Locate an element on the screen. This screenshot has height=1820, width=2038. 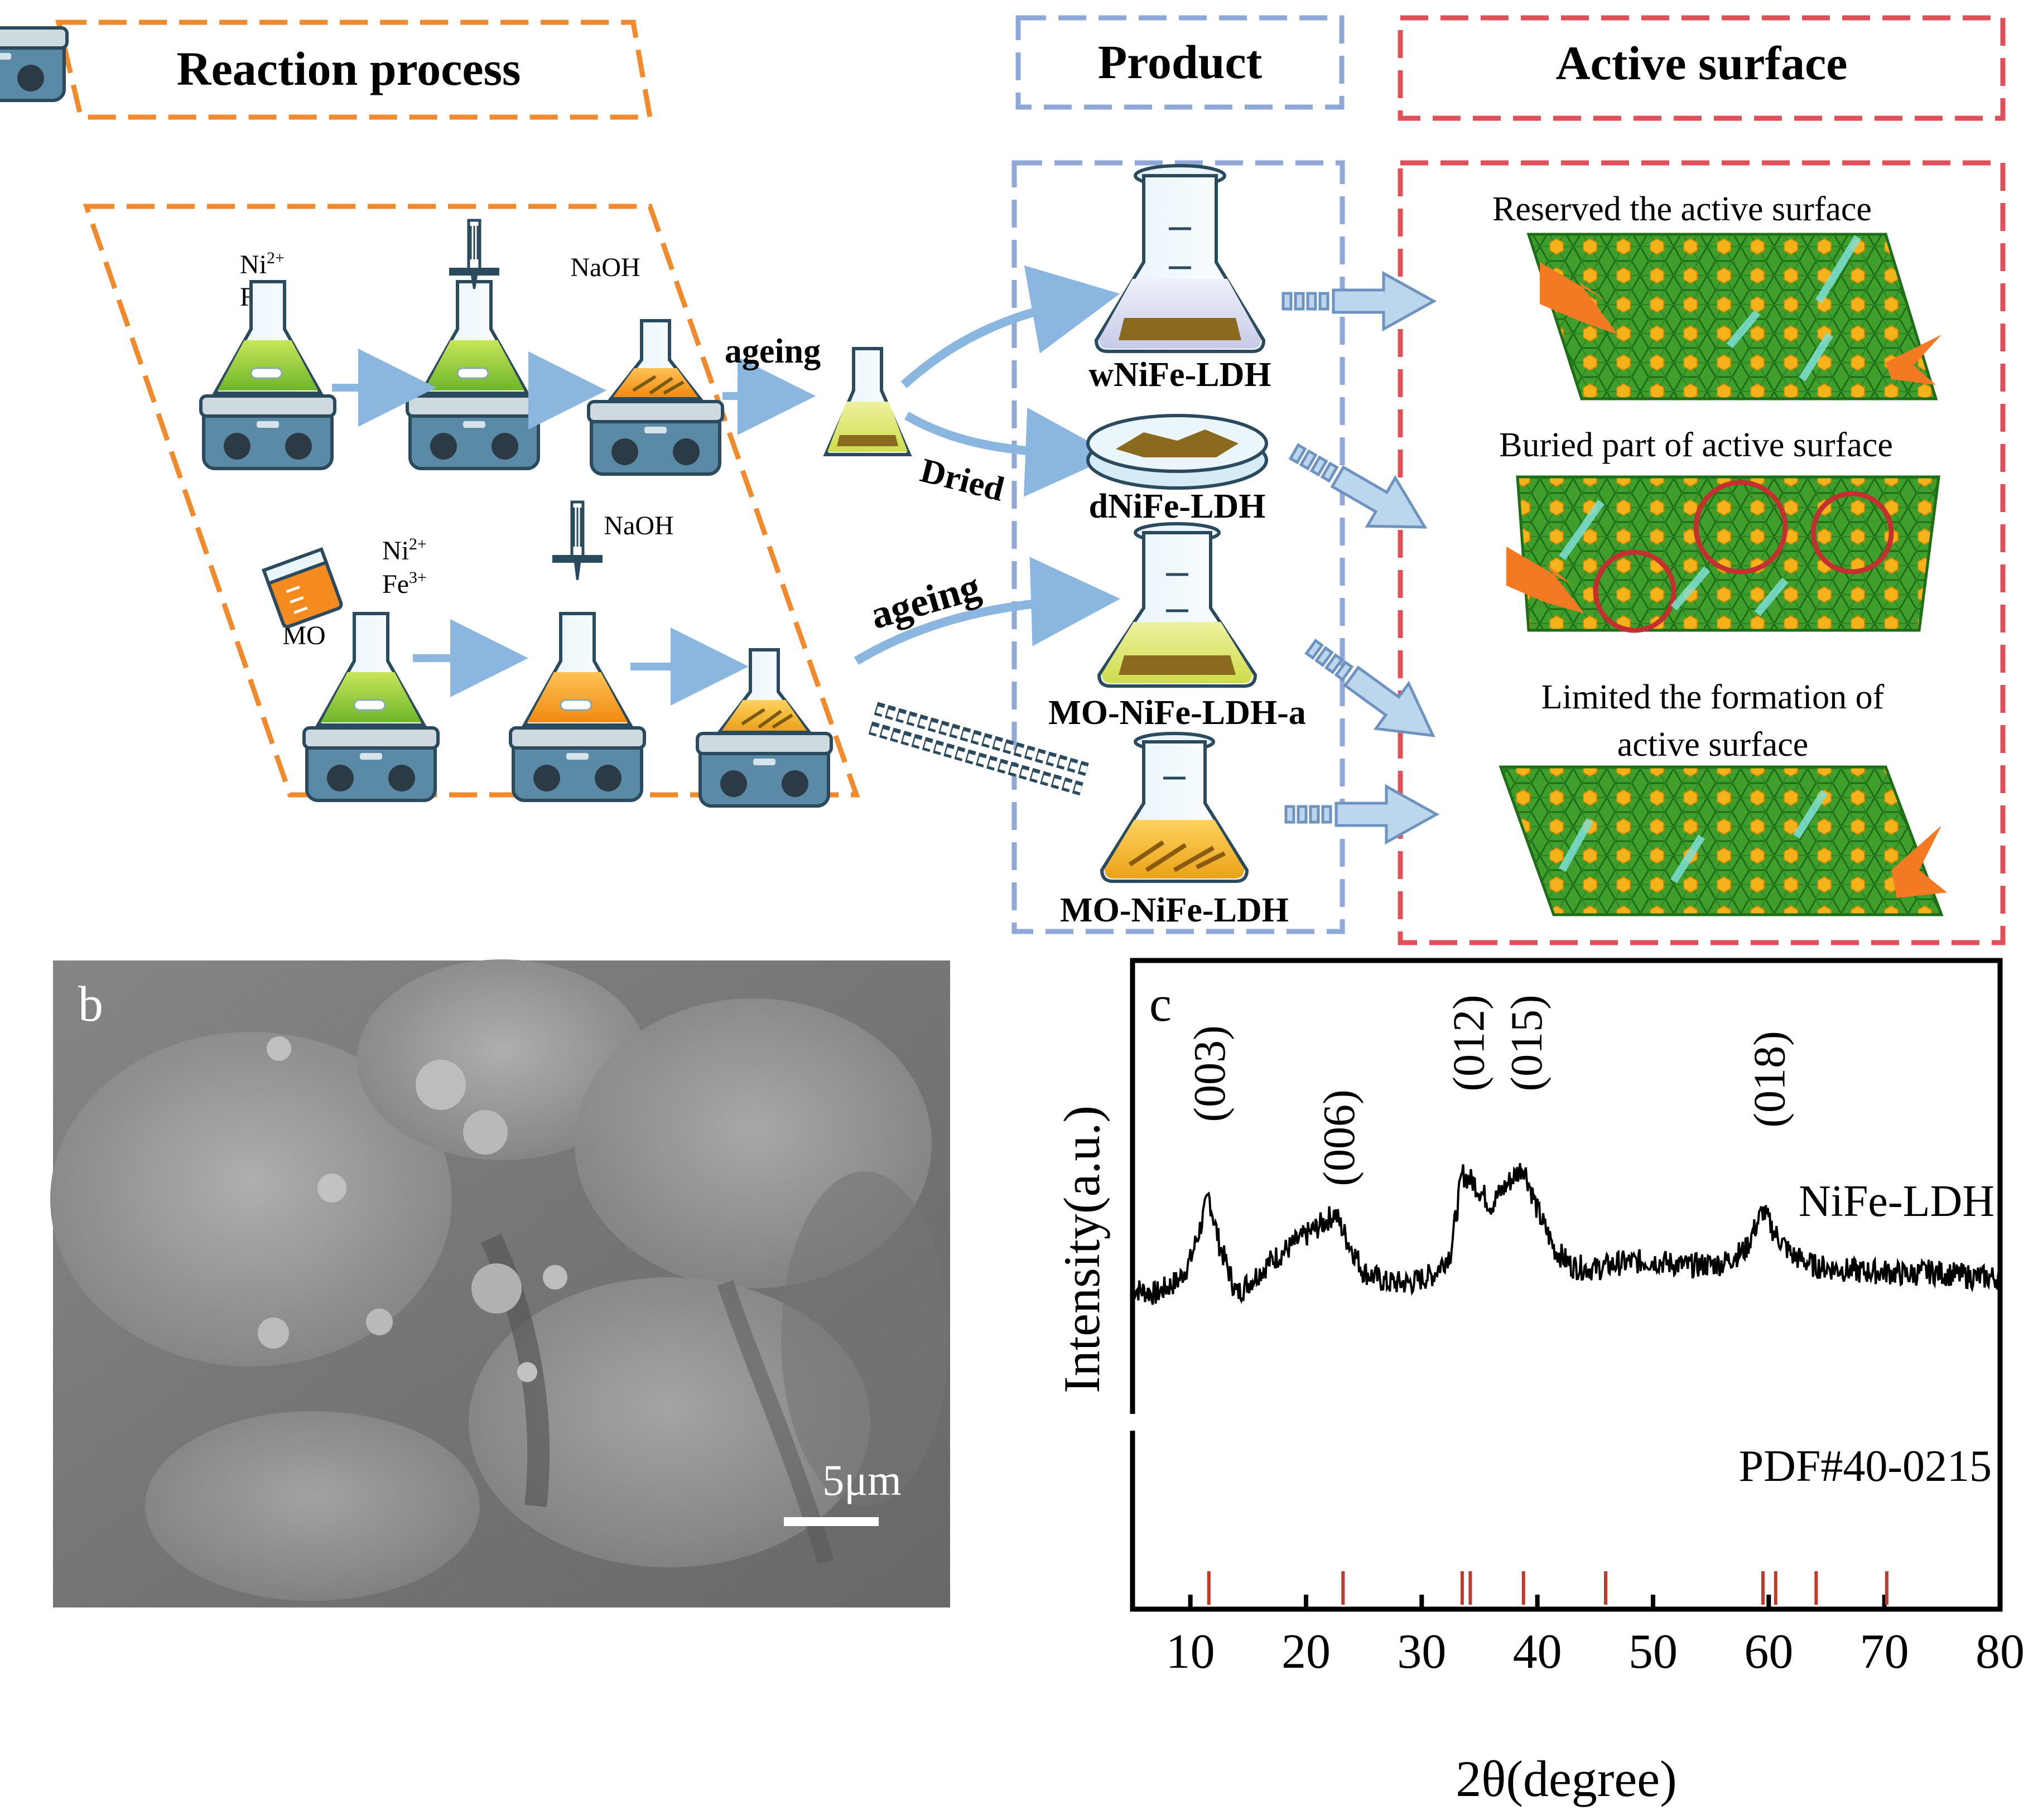
x-axis-label: 2θ(degree) is located at coordinates (1566, 1778).